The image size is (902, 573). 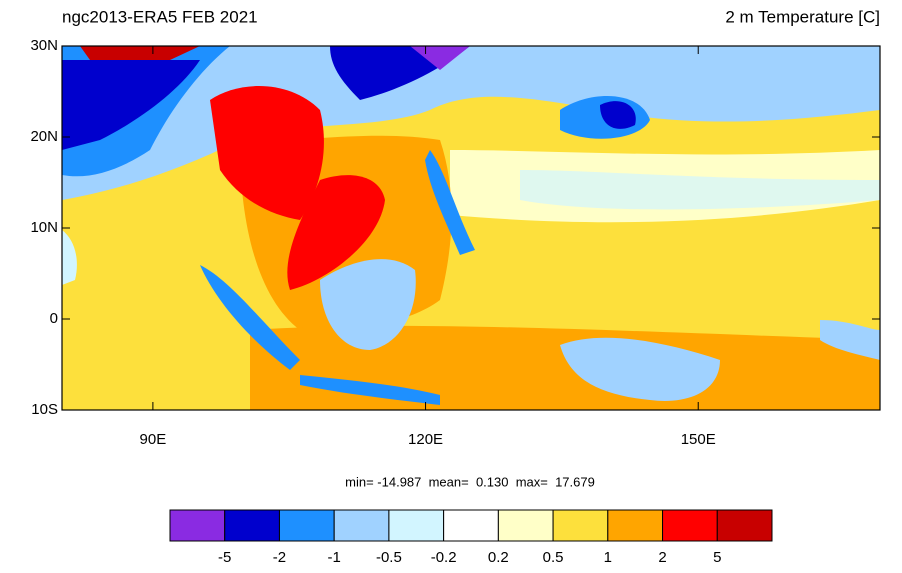 I want to click on colorbar-label: -1, so click(x=334, y=557).